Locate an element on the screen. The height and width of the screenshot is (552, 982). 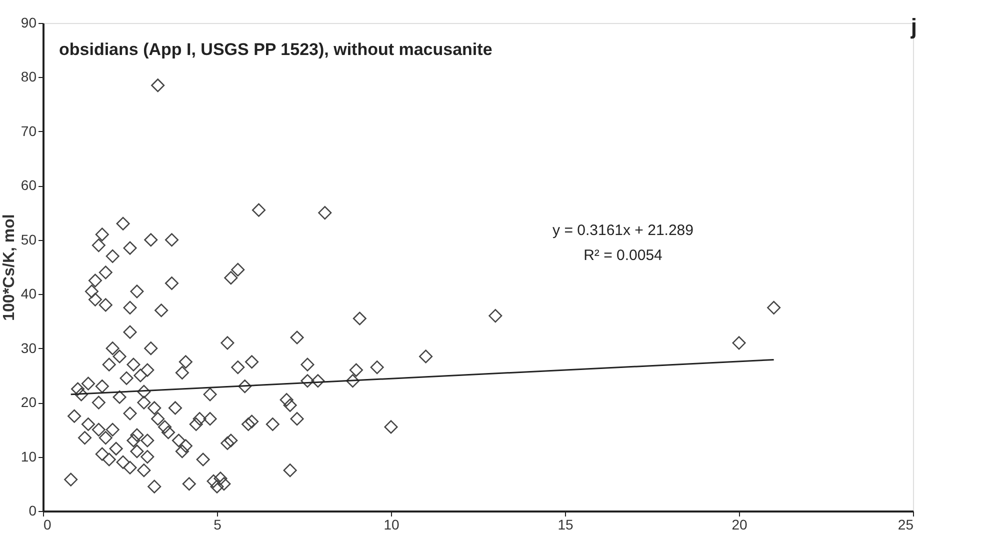
y-tick-label: 90 is located at coordinates (28, 22).